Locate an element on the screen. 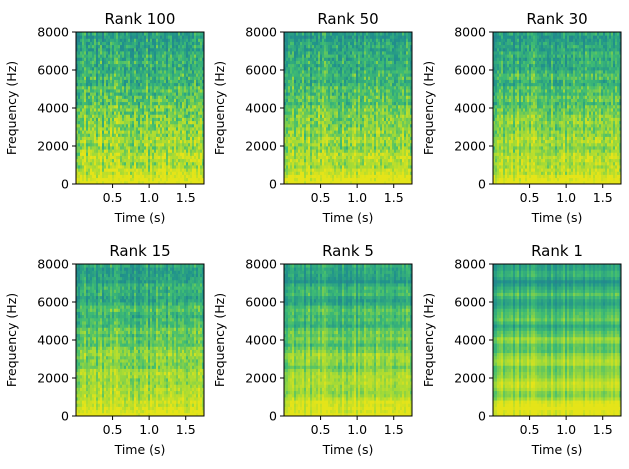 Image resolution: width=629 pixels, height=469 pixels. y-tick-label: 4000 is located at coordinates (53, 108).